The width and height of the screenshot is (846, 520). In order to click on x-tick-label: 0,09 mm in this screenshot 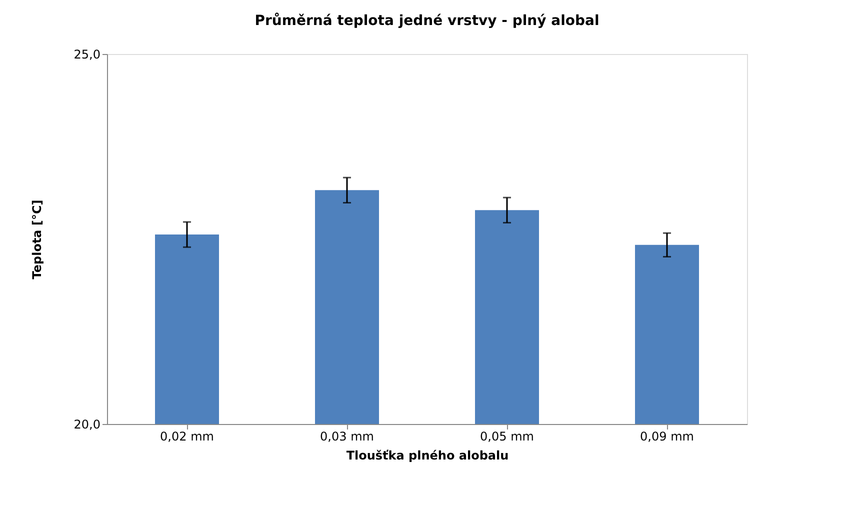, I will do `click(667, 437)`.